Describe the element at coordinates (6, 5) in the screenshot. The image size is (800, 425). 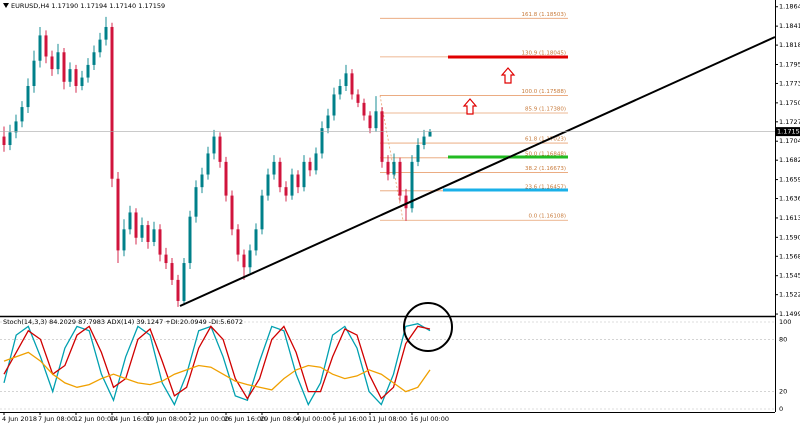
I see `menu-icon` at that location.